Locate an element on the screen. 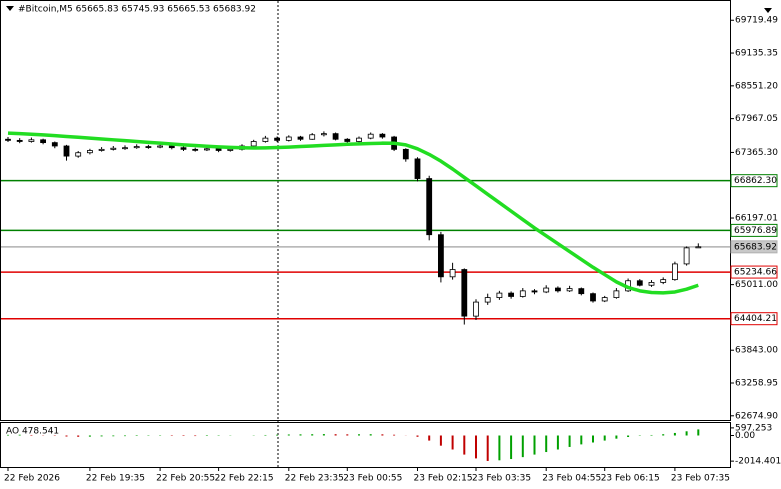  y-tick-label: 65011.00 is located at coordinates (756, 285).